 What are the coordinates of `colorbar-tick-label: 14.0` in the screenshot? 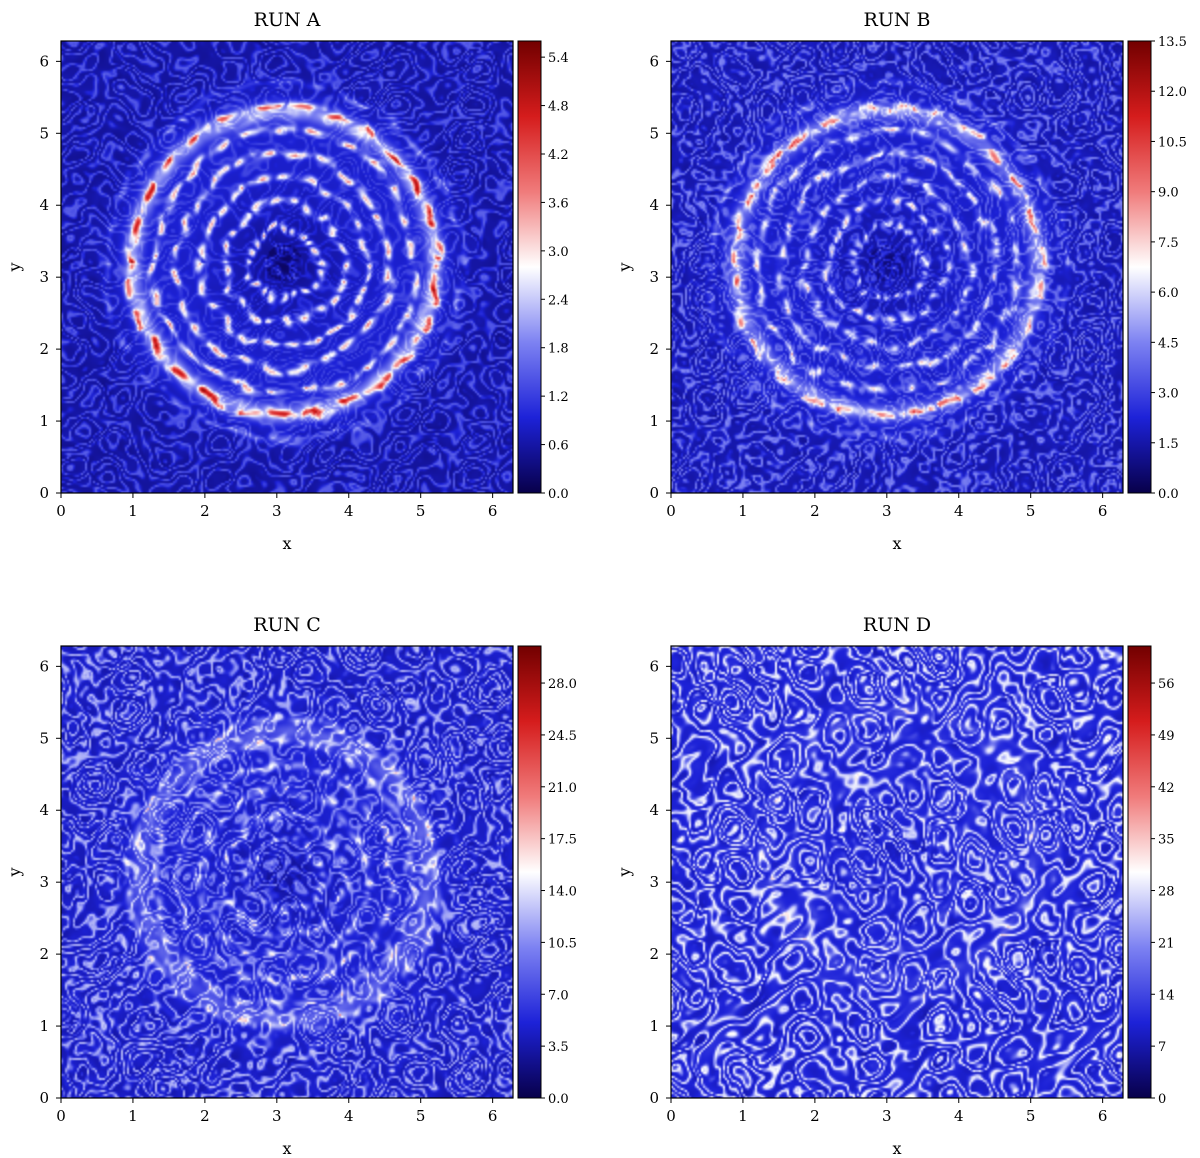 It's located at (562, 892).